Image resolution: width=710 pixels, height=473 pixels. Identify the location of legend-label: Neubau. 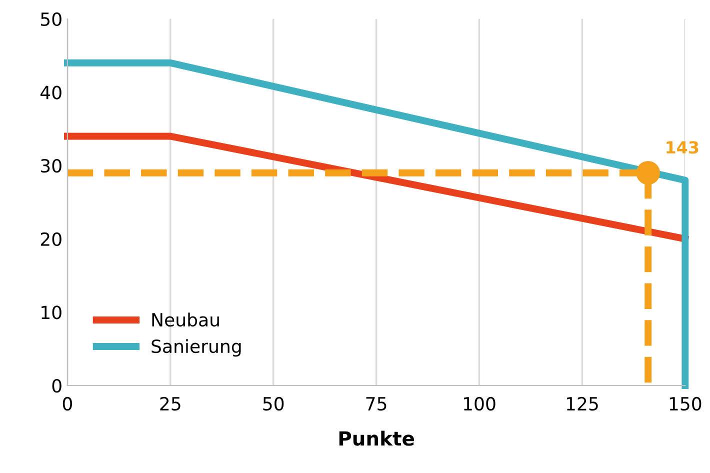
(185, 319).